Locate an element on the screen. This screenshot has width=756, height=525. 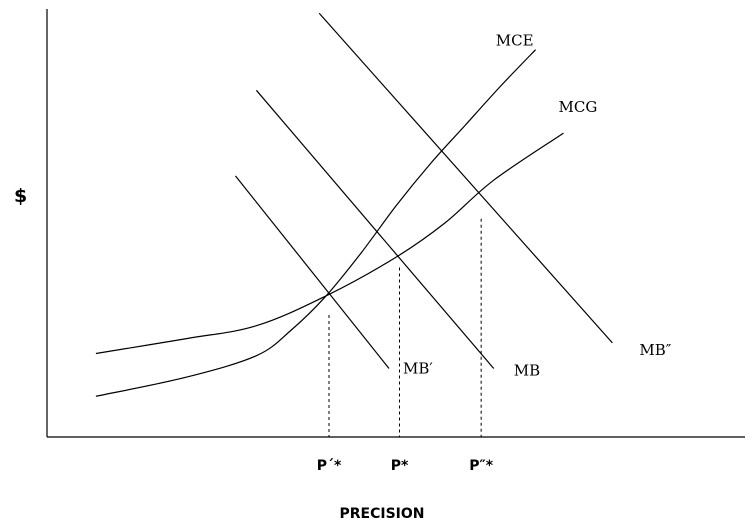
guide-lines is located at coordinates (405, 327).